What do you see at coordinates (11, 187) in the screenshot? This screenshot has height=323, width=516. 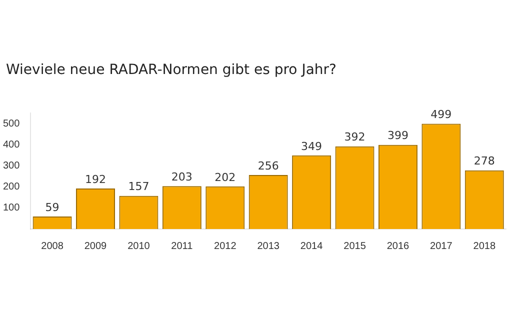 I see `y-tick-label: 200` at bounding box center [11, 187].